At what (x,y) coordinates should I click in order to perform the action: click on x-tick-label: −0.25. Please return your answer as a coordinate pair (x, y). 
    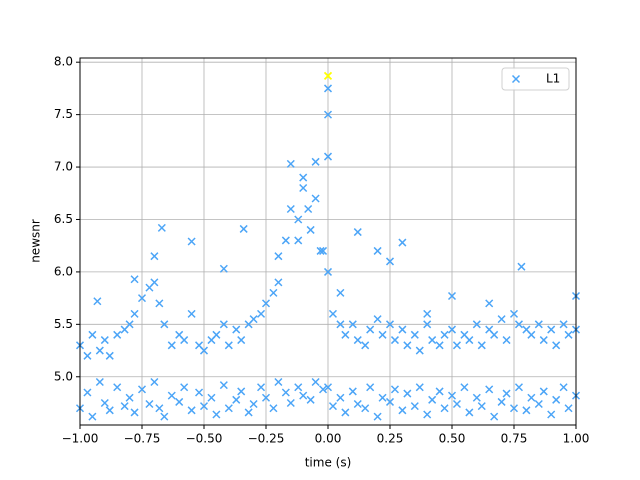
    Looking at the image, I should click on (266, 439).